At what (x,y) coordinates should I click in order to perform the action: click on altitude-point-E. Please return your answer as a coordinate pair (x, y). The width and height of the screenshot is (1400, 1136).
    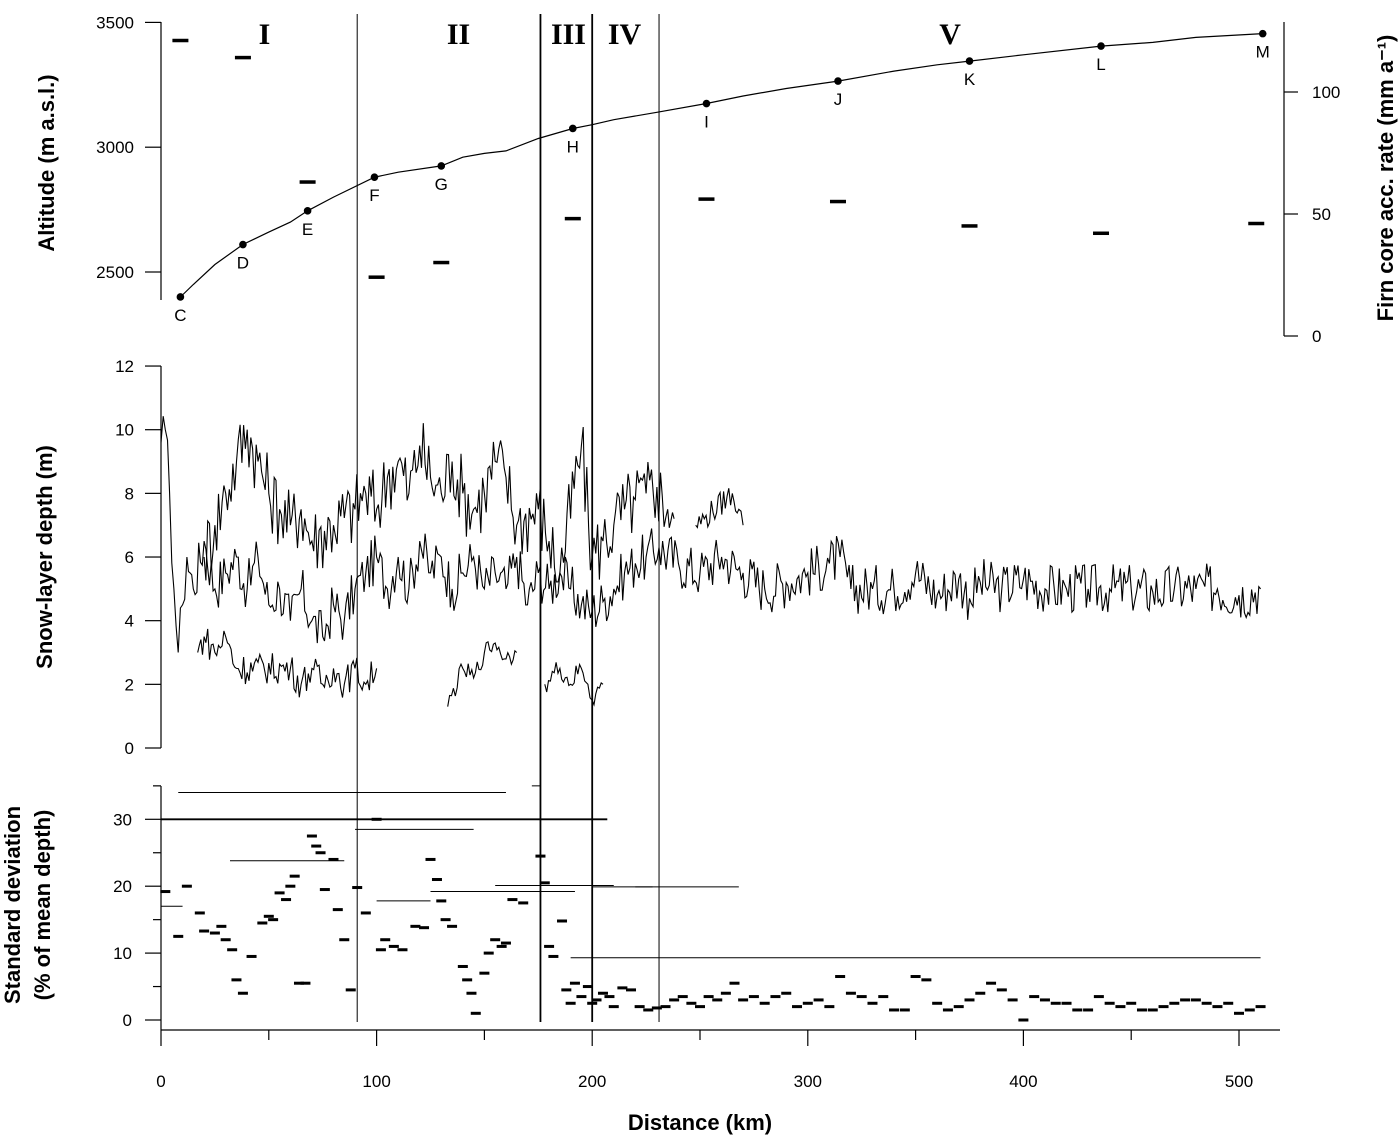
    Looking at the image, I should click on (307, 211).